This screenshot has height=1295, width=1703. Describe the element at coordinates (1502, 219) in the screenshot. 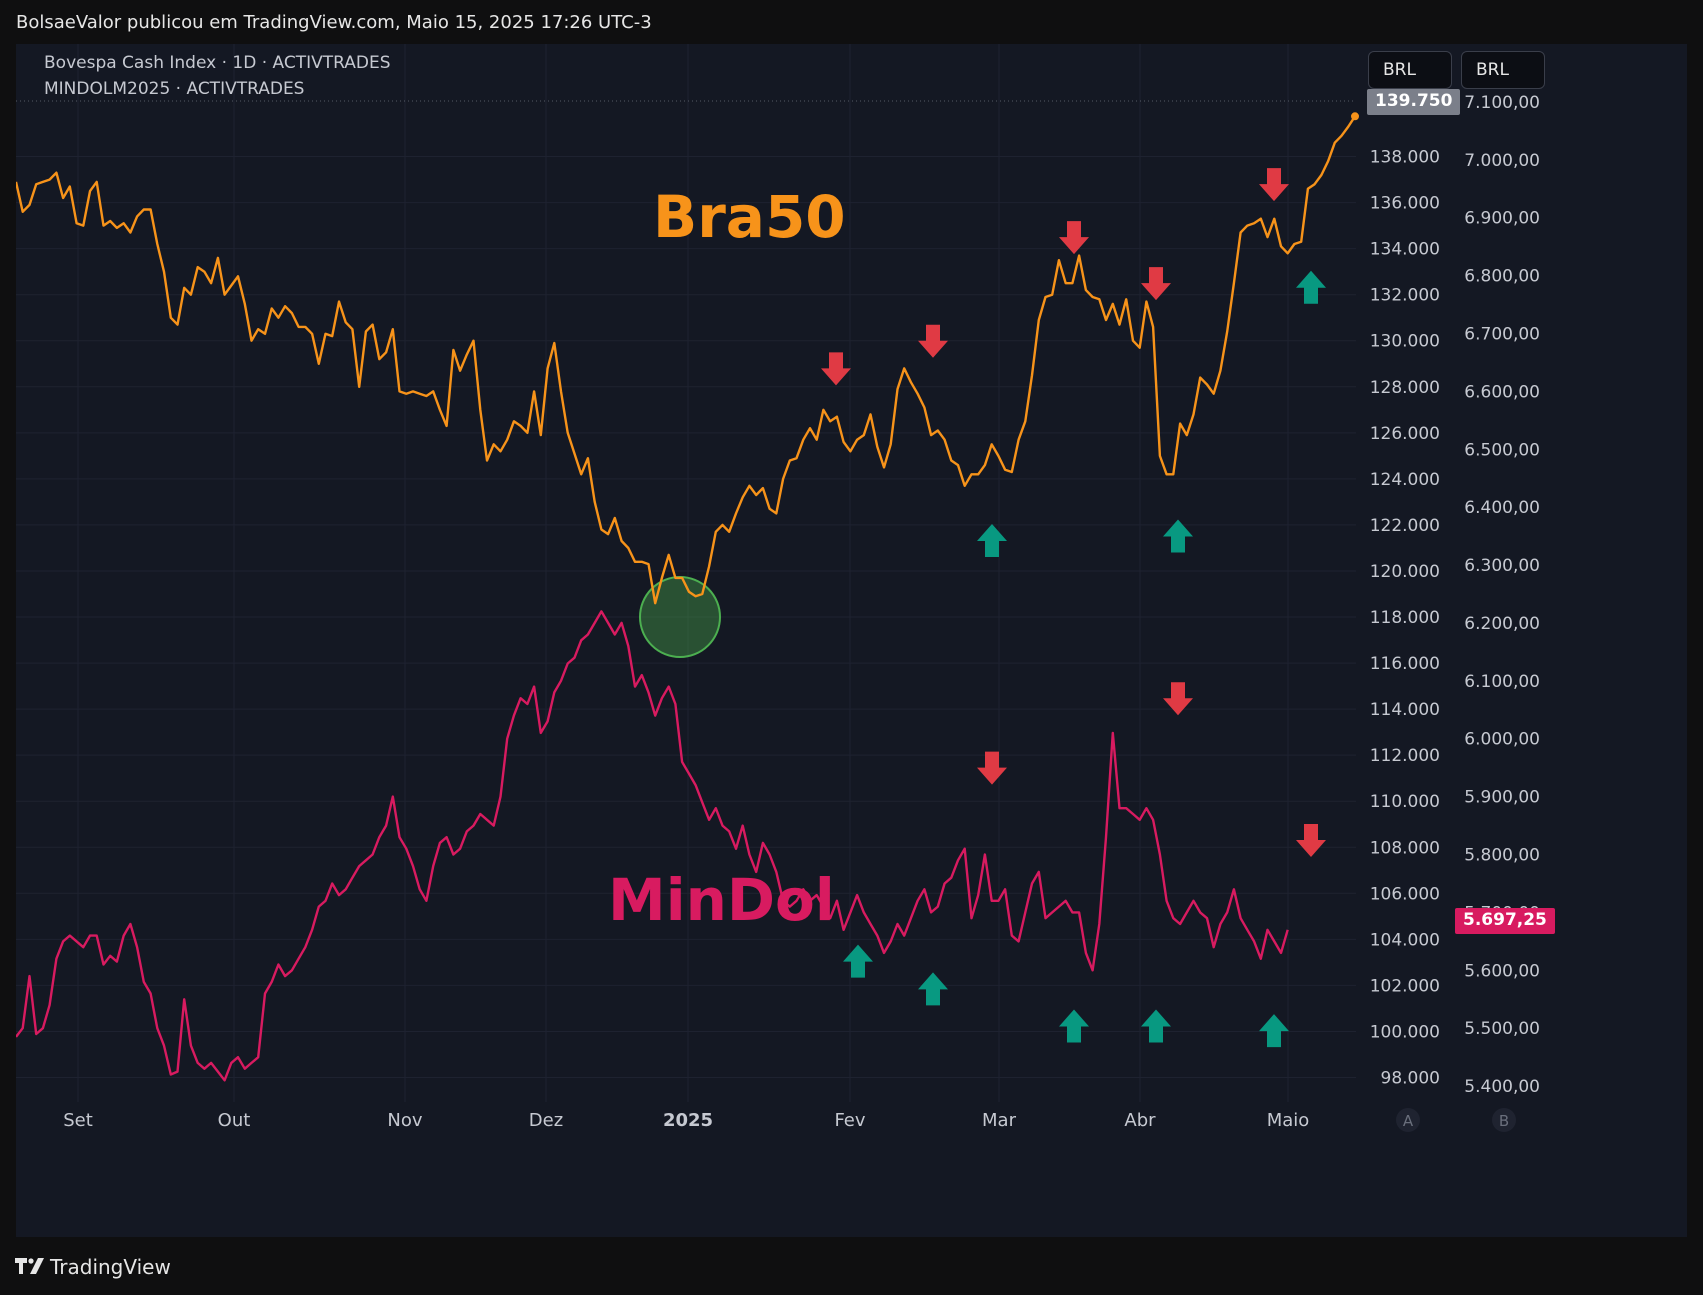

I see `y-right-tick-label: 6.900,00` at that location.